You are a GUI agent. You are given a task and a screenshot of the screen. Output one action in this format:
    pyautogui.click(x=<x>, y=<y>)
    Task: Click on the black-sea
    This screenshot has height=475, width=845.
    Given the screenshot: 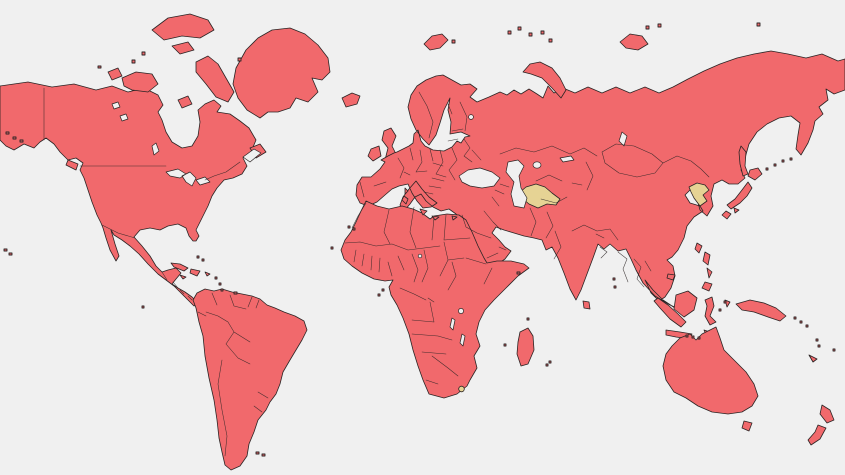 What is the action you would take?
    pyautogui.click(x=479, y=178)
    